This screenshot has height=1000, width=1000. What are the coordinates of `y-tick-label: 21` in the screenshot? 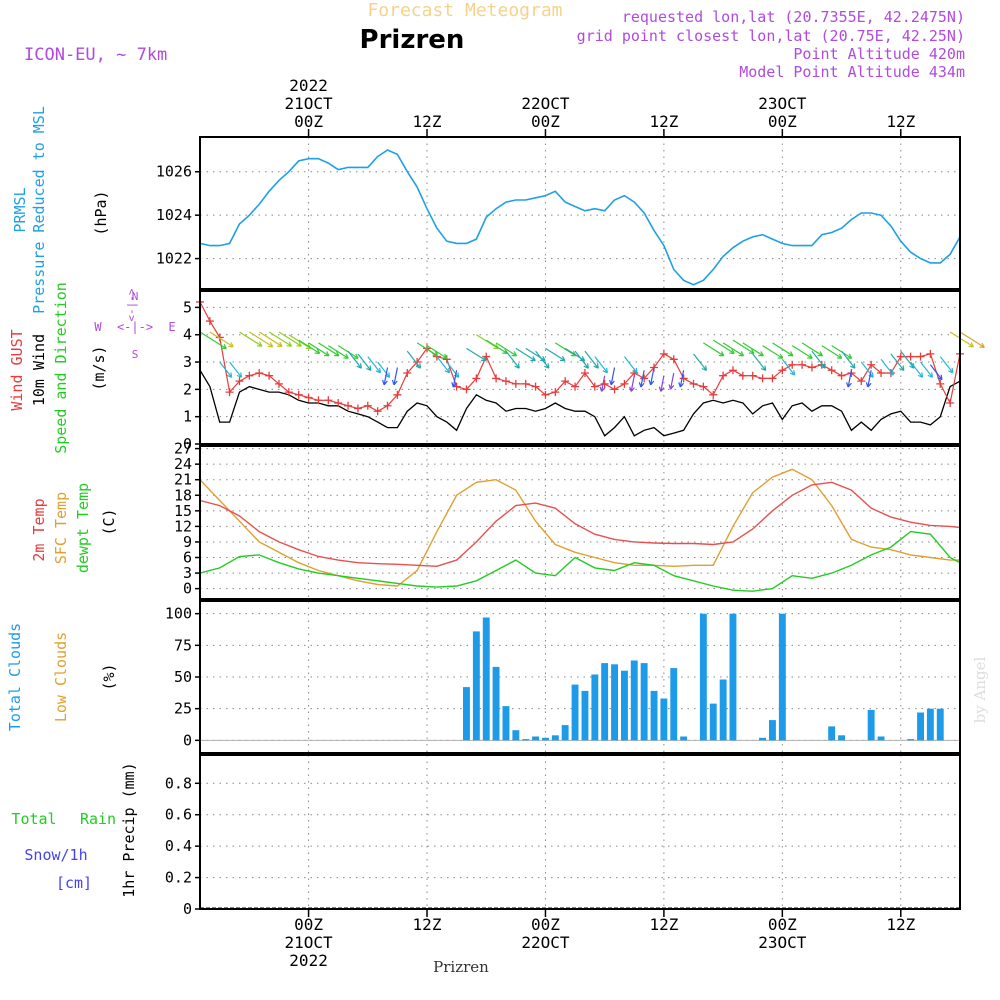 It's located at (183, 480).